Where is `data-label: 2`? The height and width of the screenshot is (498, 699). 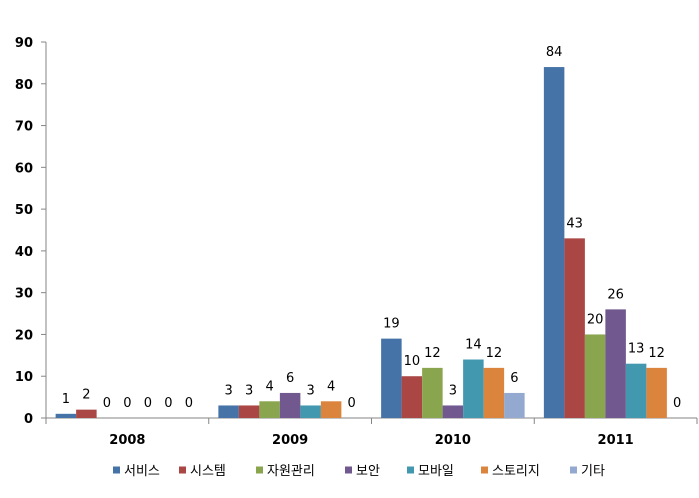
data-label: 2 is located at coordinates (86, 395).